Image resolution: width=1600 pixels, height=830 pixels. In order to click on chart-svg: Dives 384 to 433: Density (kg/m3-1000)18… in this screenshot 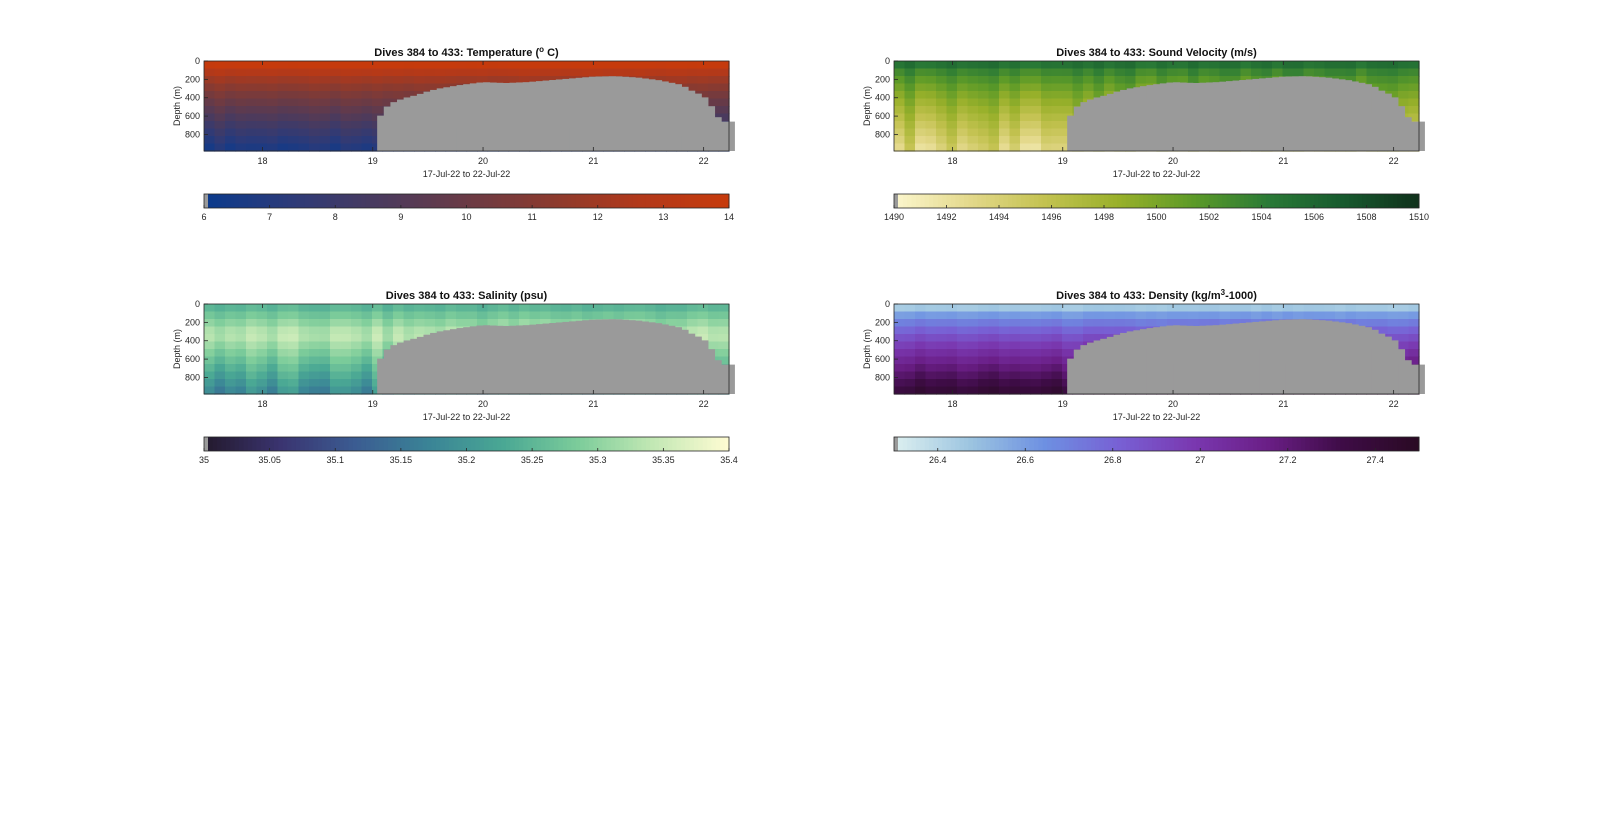, I will do `click(1143, 376)`.